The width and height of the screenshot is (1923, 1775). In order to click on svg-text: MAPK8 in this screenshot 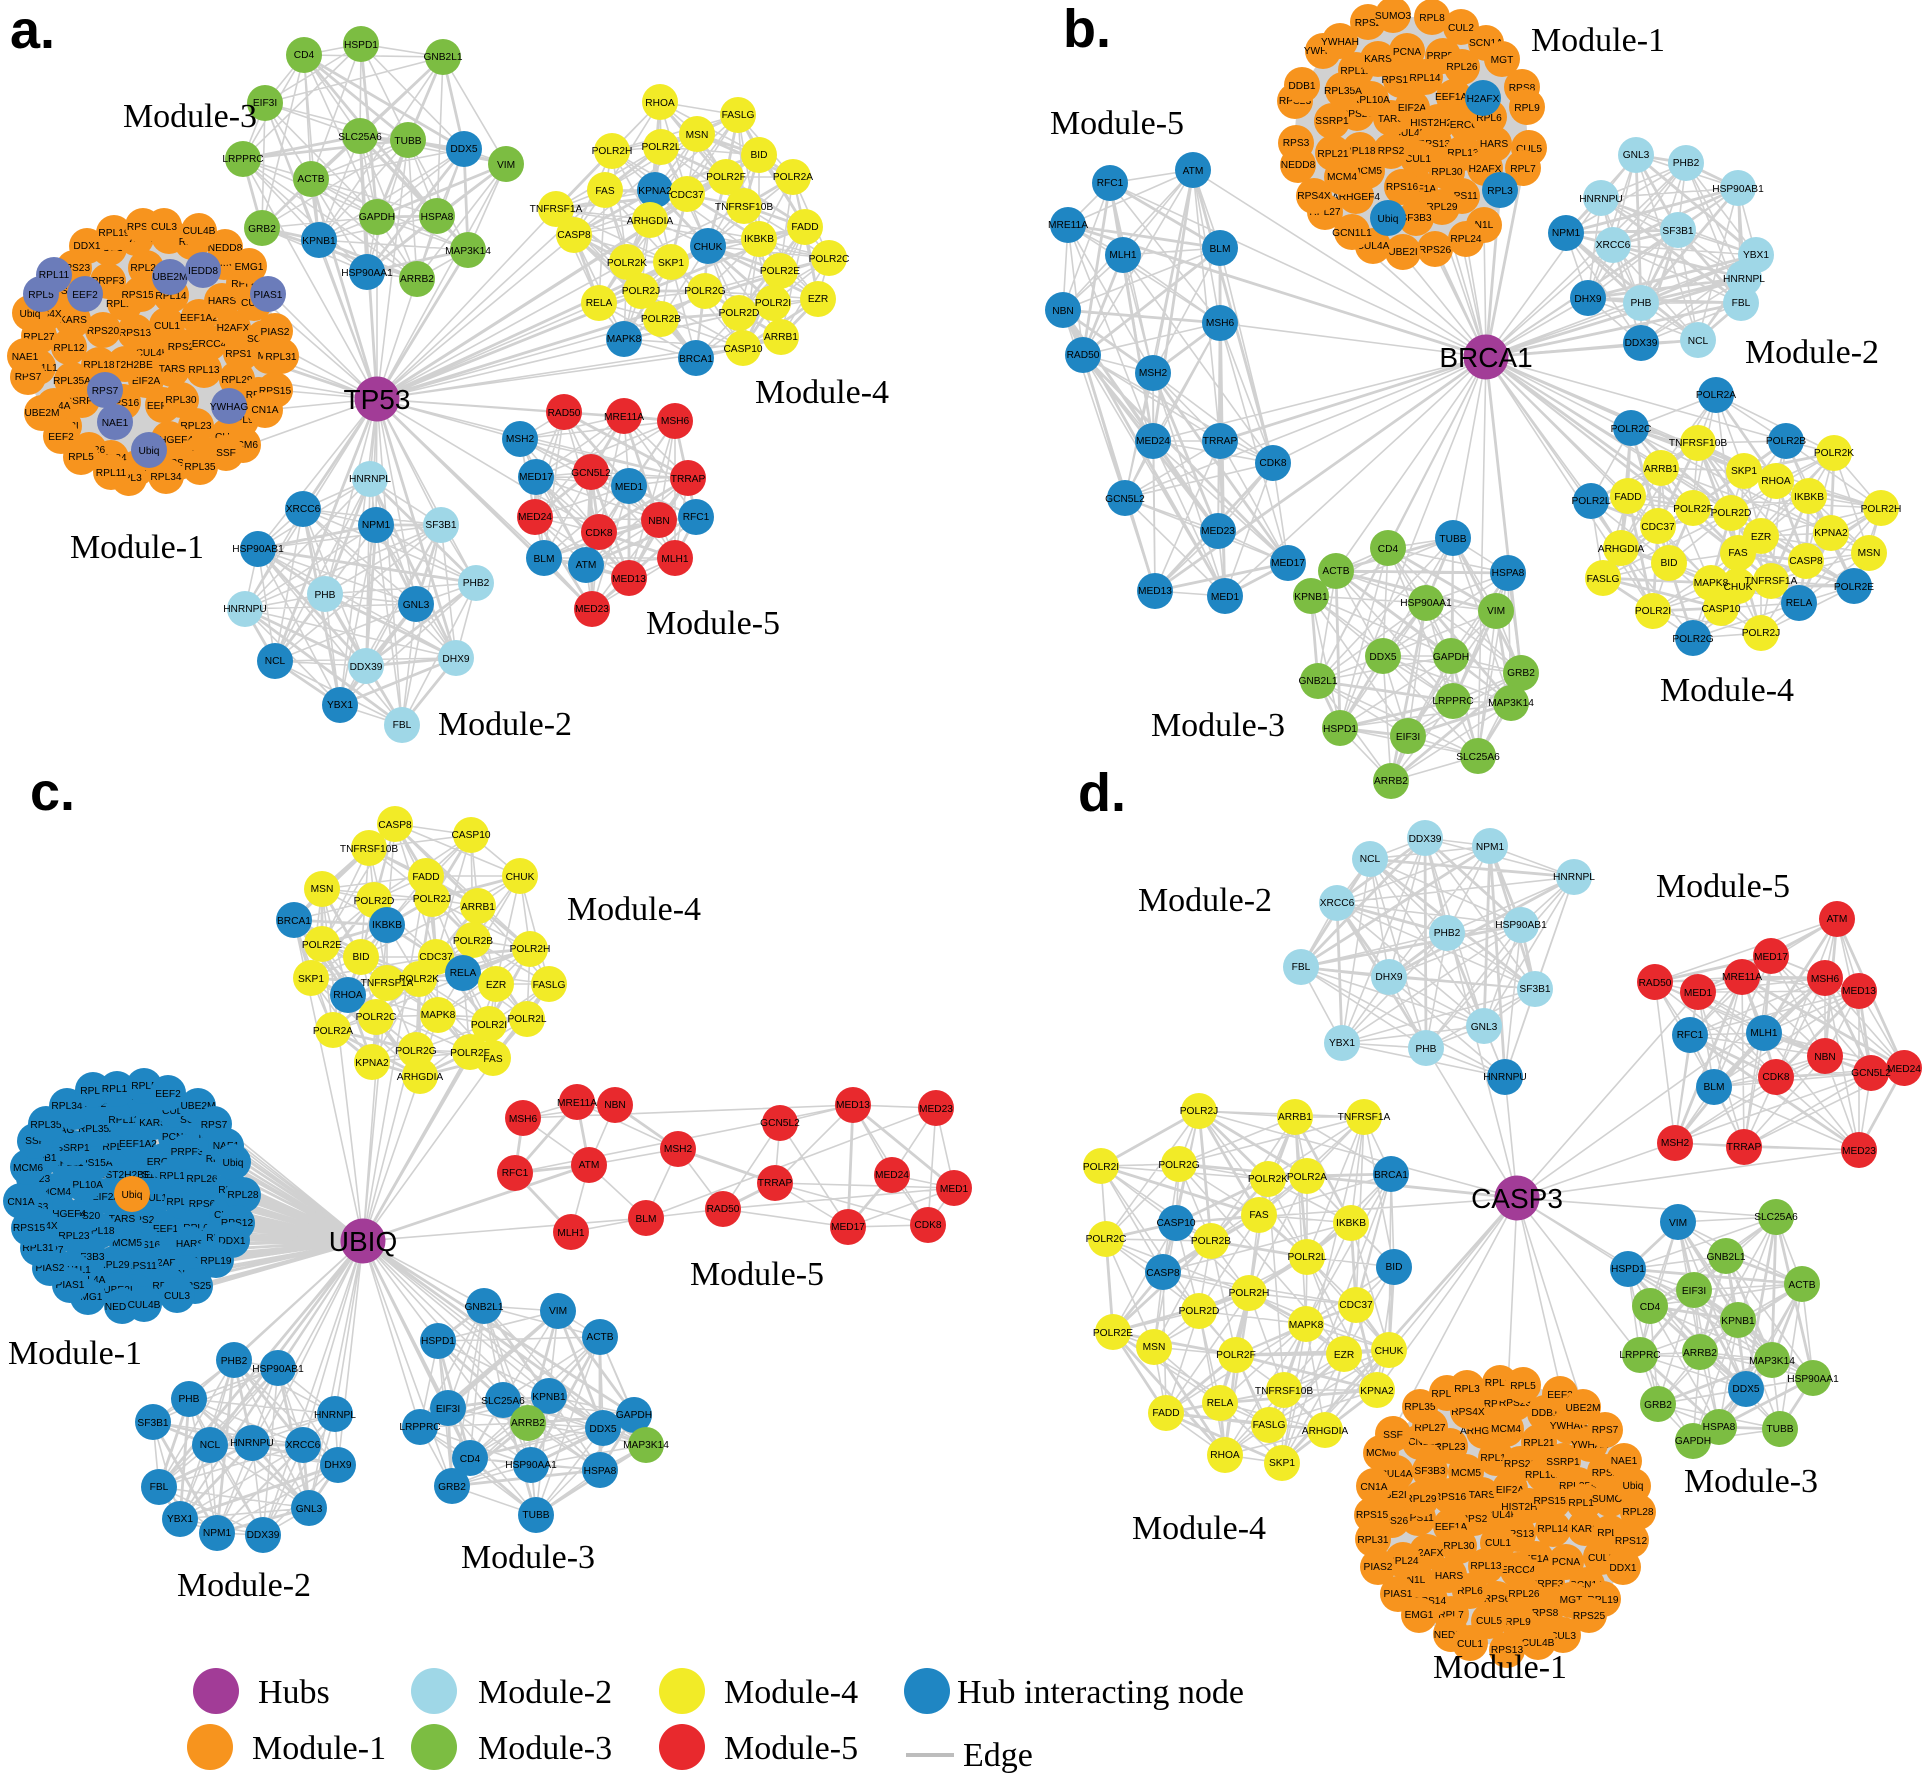, I will do `click(438, 1015)`.